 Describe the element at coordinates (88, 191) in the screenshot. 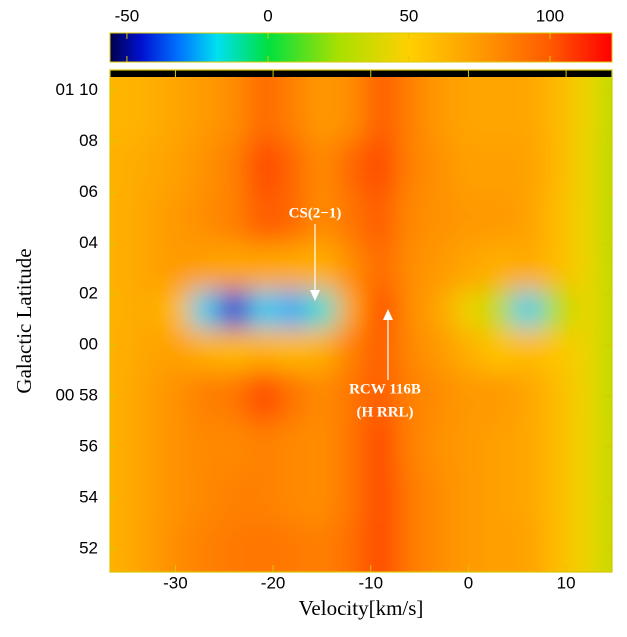

I see `y-tick-label: 06` at that location.